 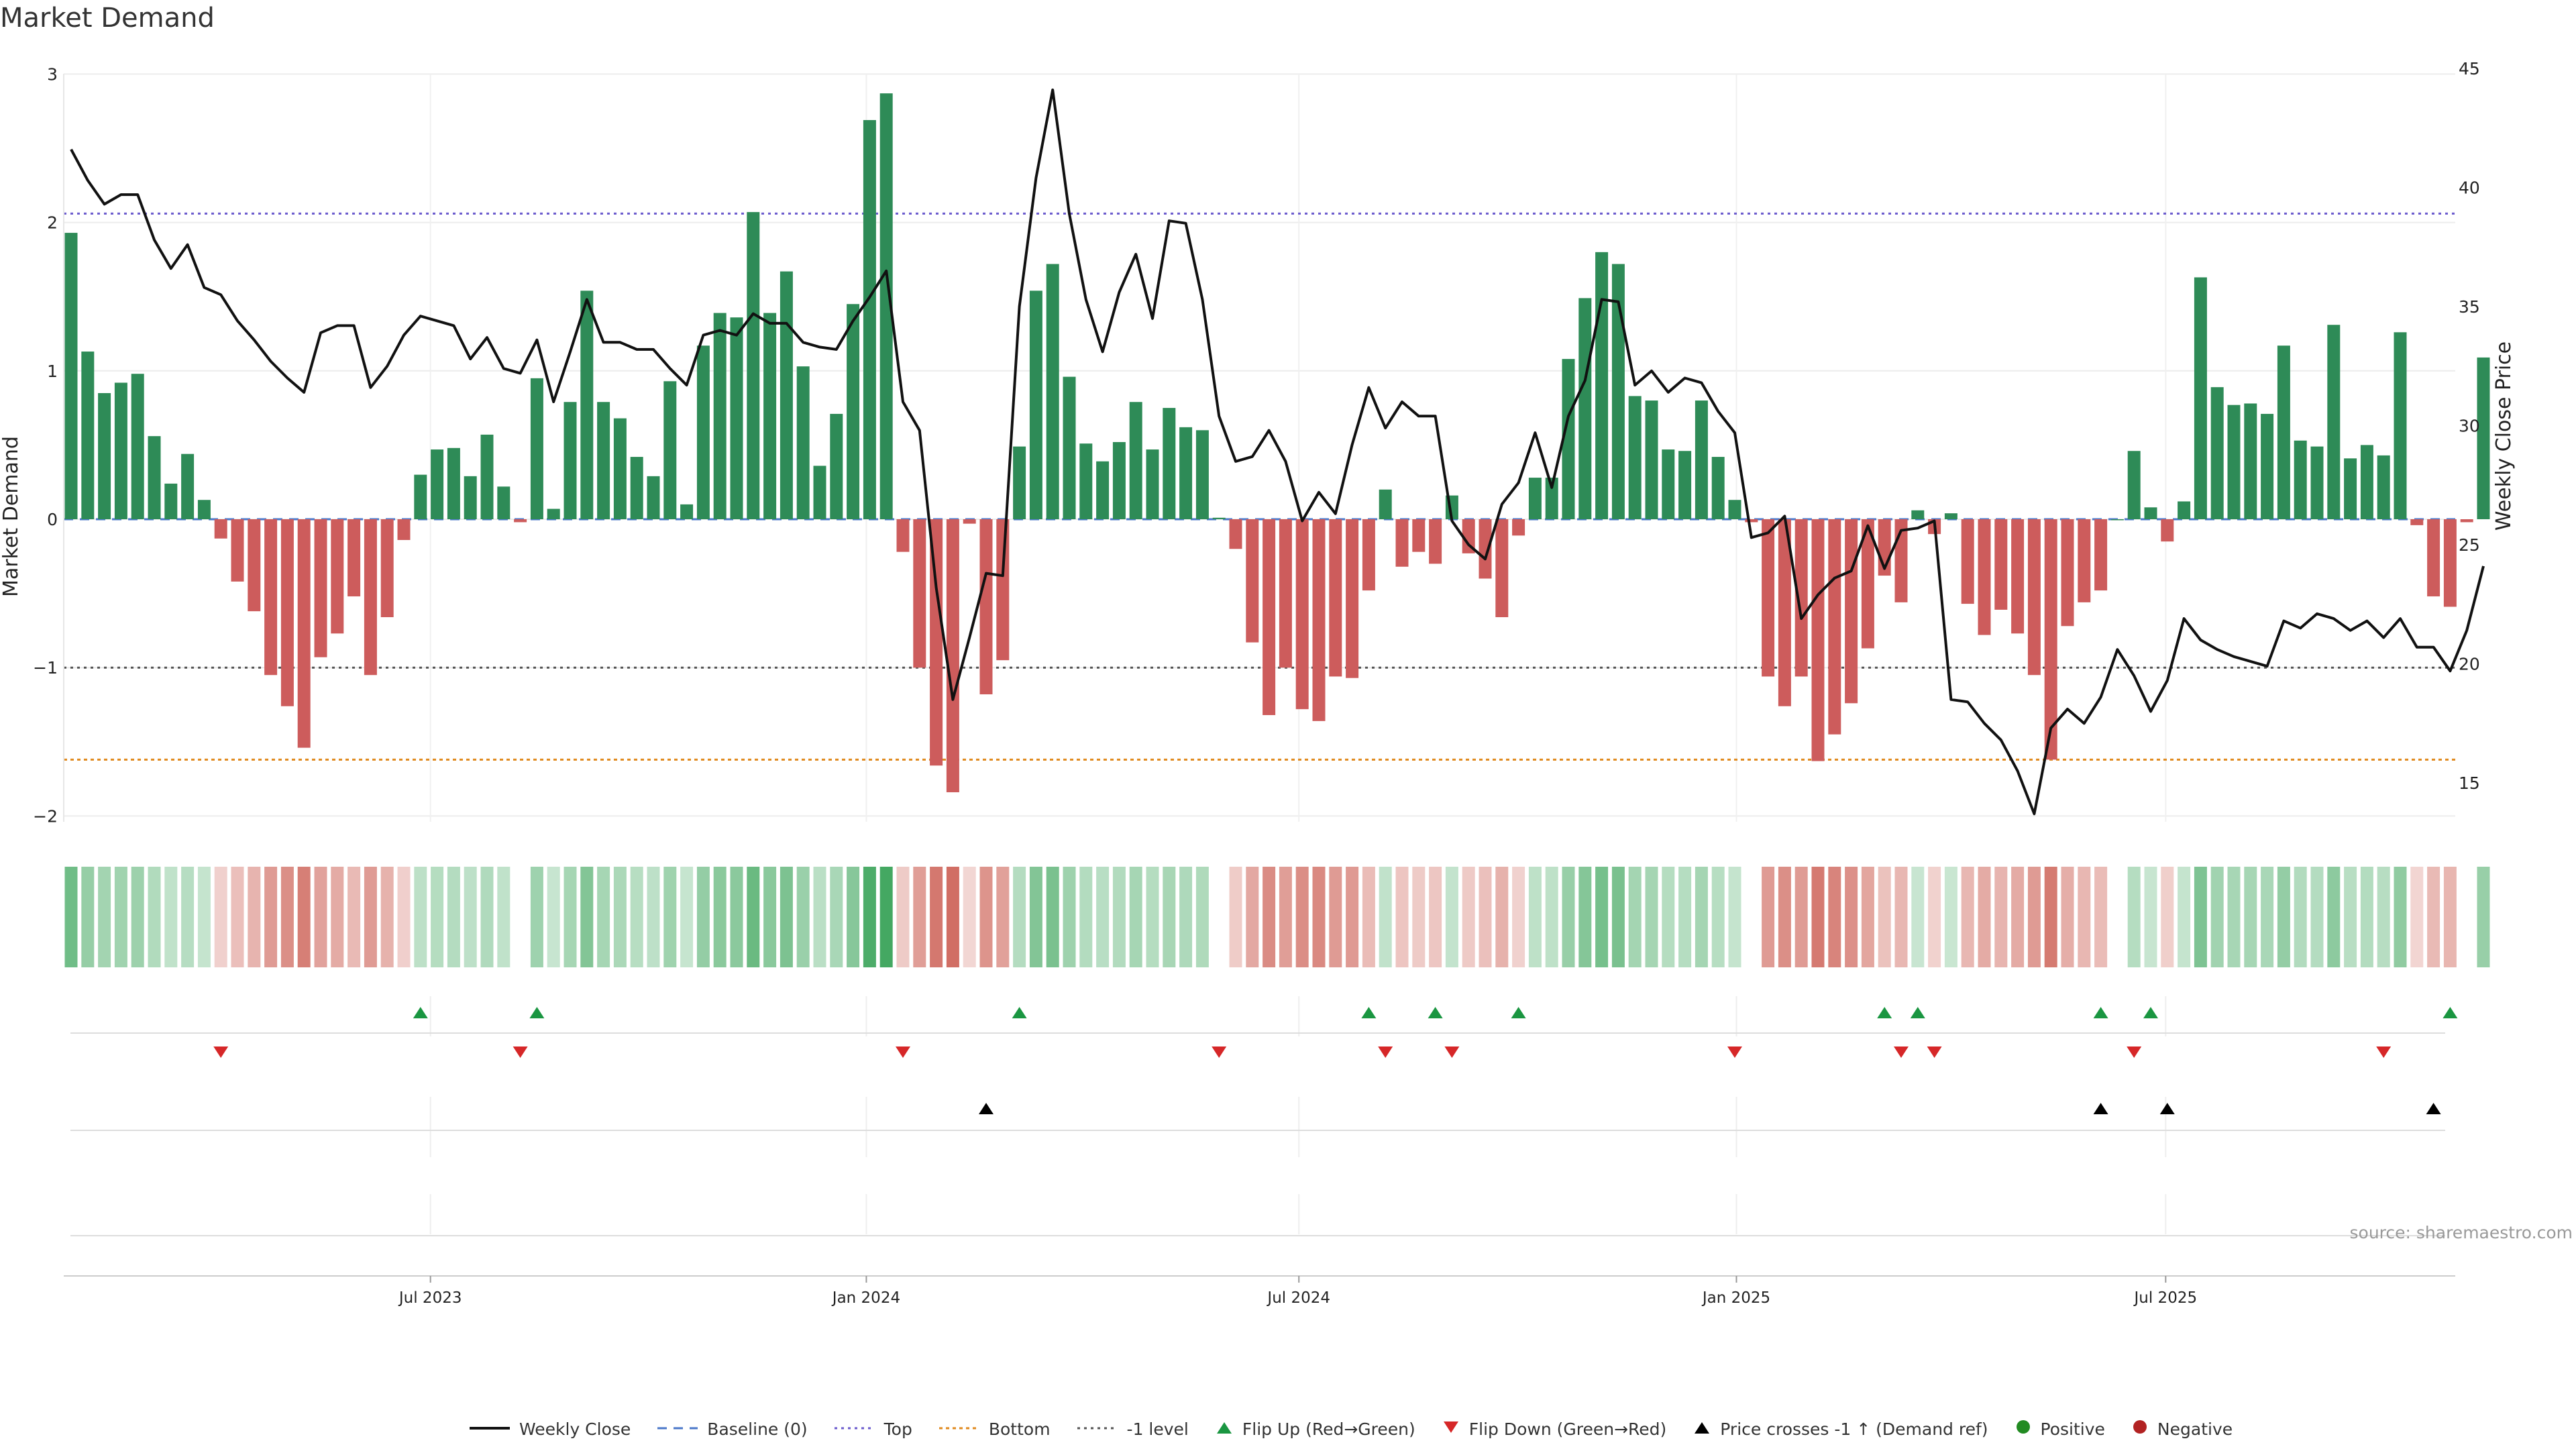 I want to click on legend-item-positive: Positive, so click(x=2060, y=1429).